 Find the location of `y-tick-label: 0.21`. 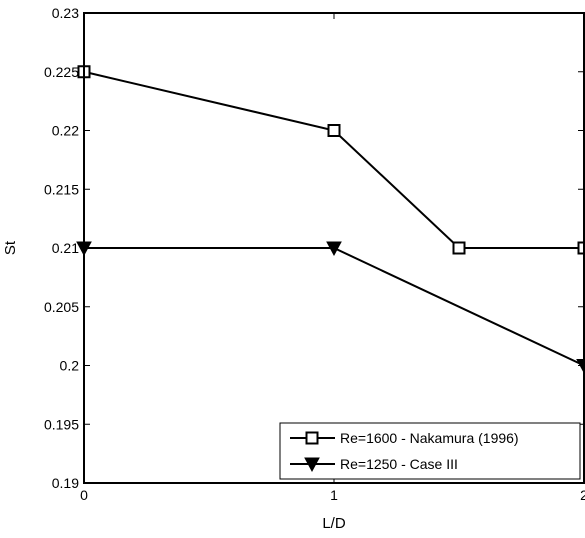

y-tick-label: 0.21 is located at coordinates (65, 248).